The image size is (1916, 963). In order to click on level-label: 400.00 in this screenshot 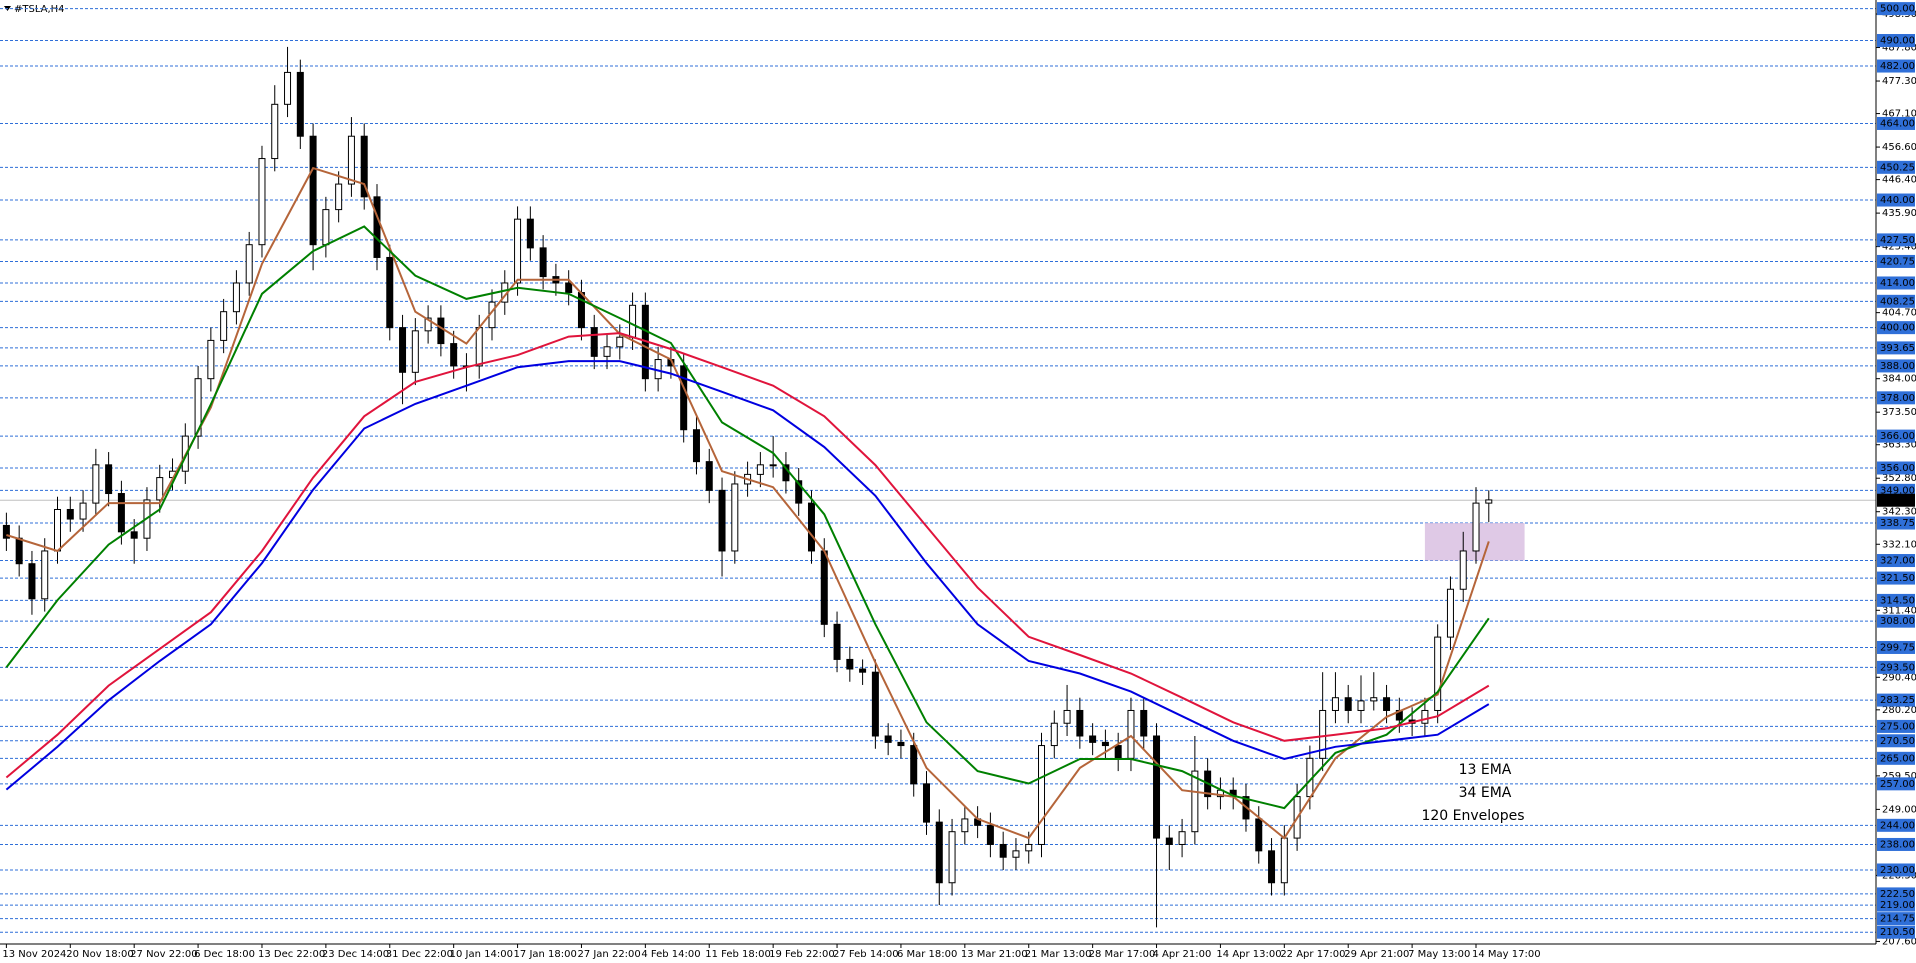, I will do `click(1897, 328)`.